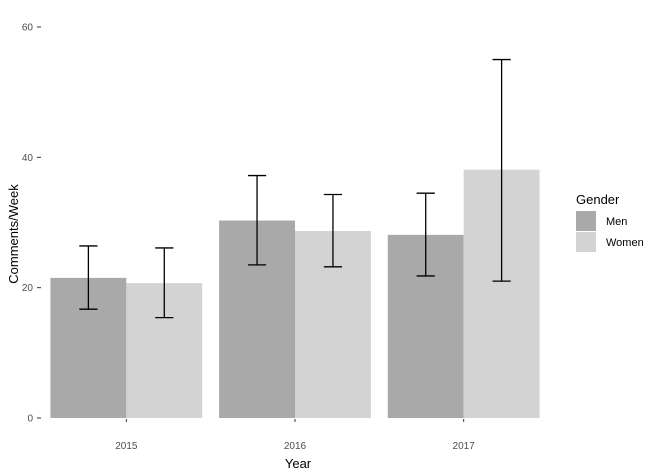 The height and width of the screenshot is (476, 656). What do you see at coordinates (88, 277) in the screenshot?
I see `error-bar-men-2015` at bounding box center [88, 277].